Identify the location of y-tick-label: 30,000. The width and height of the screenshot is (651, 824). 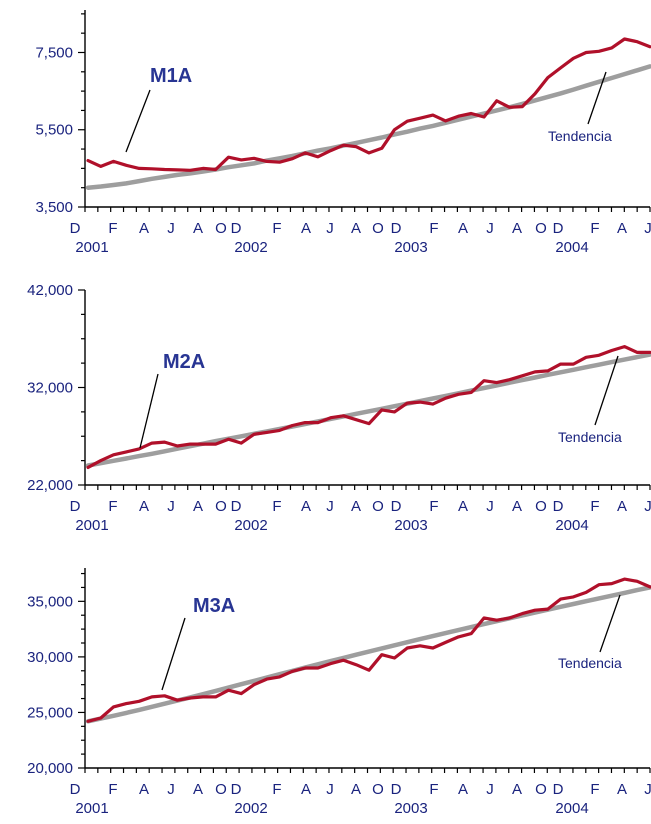
(50, 657).